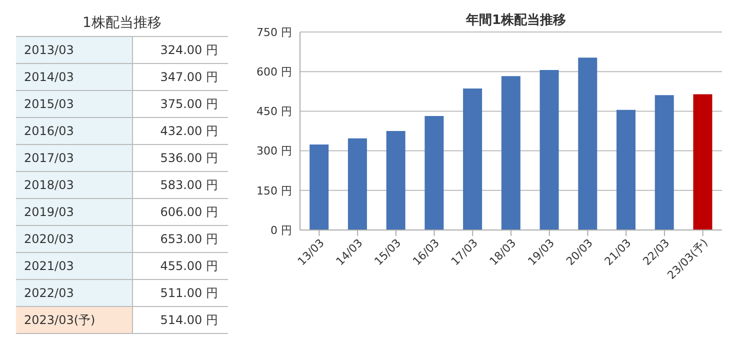 The image size is (733, 338). What do you see at coordinates (74, 50) in the screenshot?
I see `category-label: 2013/03` at bounding box center [74, 50].